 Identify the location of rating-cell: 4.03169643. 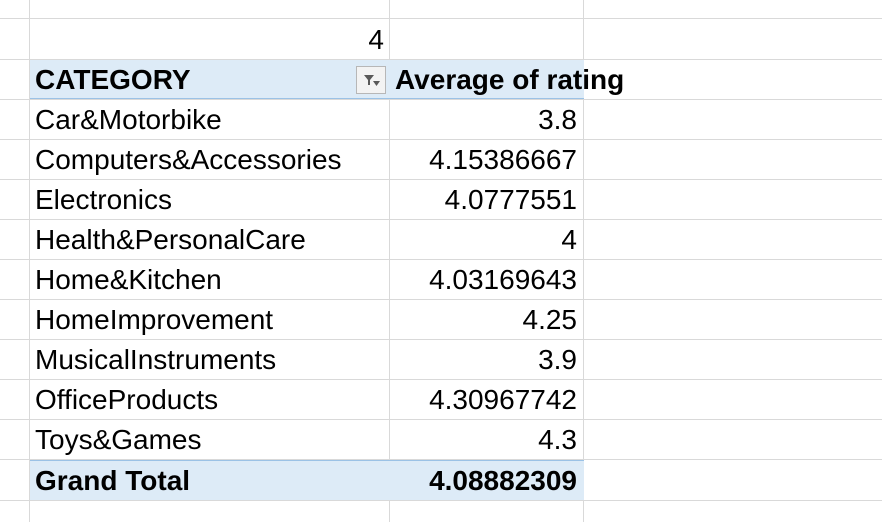
(503, 279).